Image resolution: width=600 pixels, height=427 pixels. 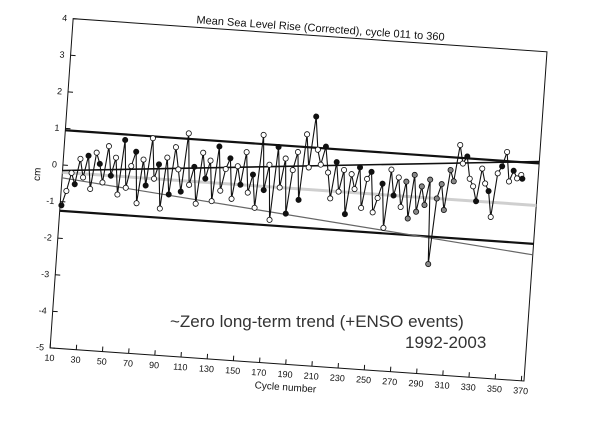 I want to click on y-tick-label: 4, so click(x=65, y=18).